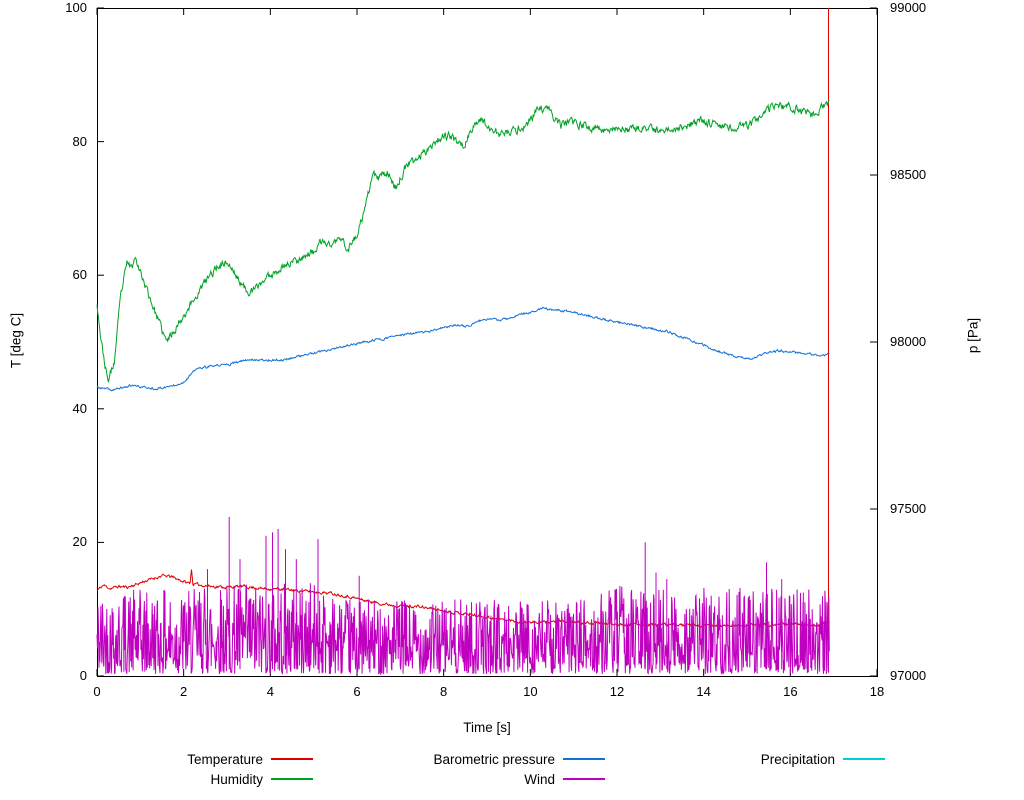 The width and height of the screenshot is (1024, 800). Describe the element at coordinates (617, 691) in the screenshot. I see `x-tick-12: 12` at that location.